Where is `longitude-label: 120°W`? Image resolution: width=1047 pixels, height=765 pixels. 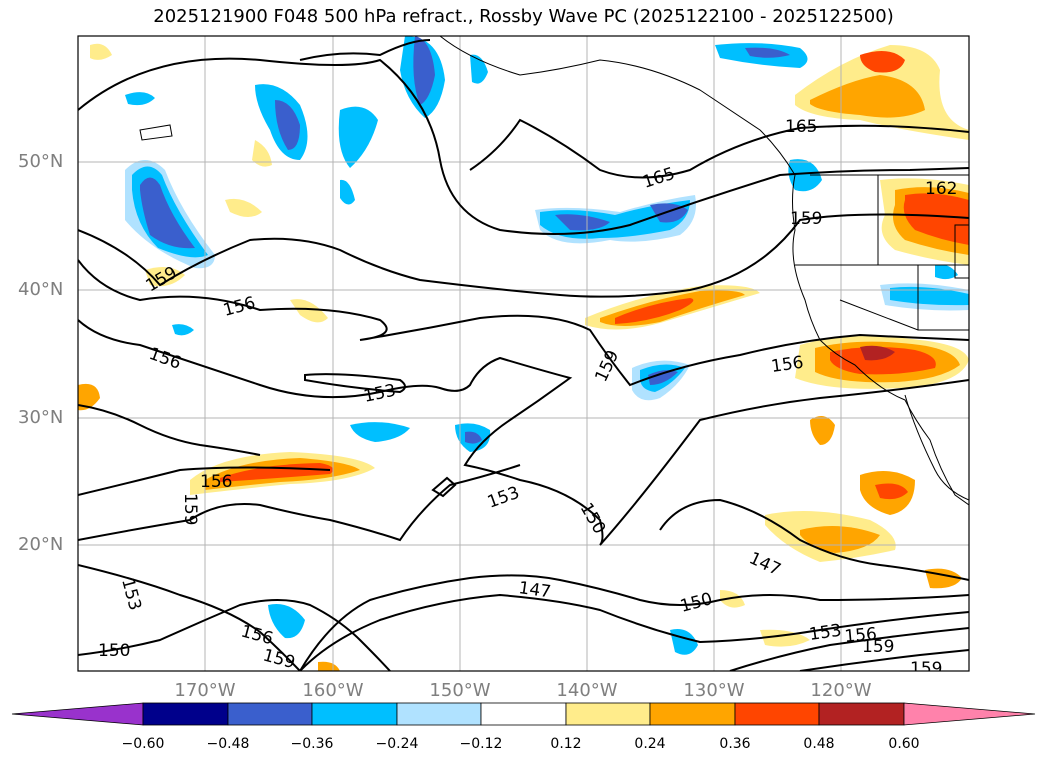 longitude-label: 120°W is located at coordinates (841, 690).